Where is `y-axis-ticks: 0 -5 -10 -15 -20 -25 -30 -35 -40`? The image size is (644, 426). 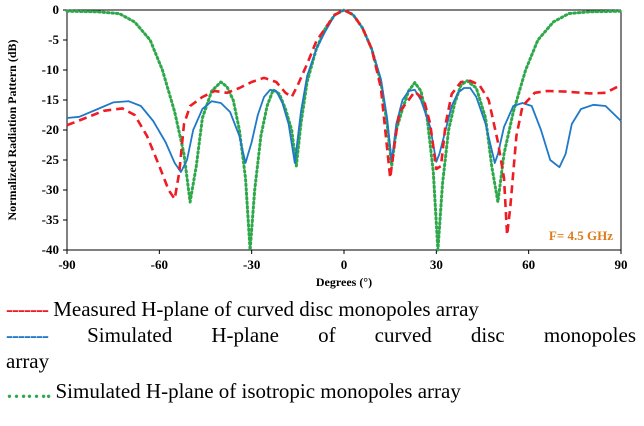 y-axis-ticks: 0 -5 -10 -15 -20 -25 -30 -35 -40 is located at coordinates (54, 129).